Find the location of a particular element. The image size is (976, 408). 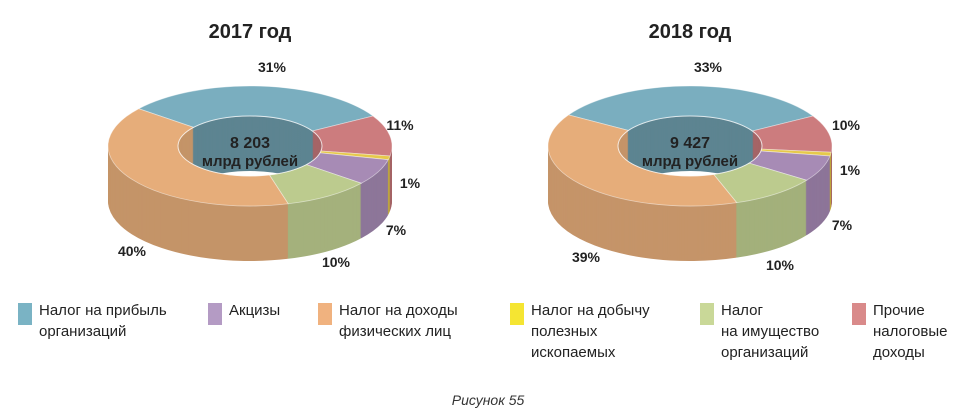

figure-caption: Рисунок 55 is located at coordinates (488, 400).